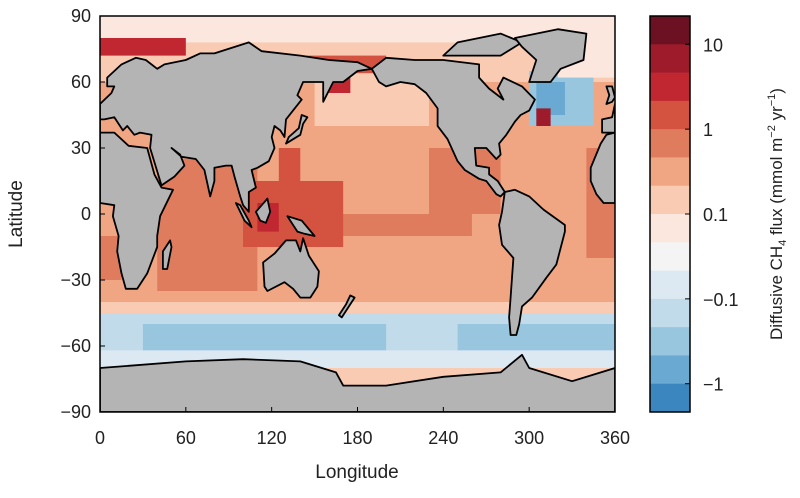 Image resolution: width=800 pixels, height=498 pixels. Describe the element at coordinates (81, 82) in the screenshot. I see `y-tick-label: 60` at that location.